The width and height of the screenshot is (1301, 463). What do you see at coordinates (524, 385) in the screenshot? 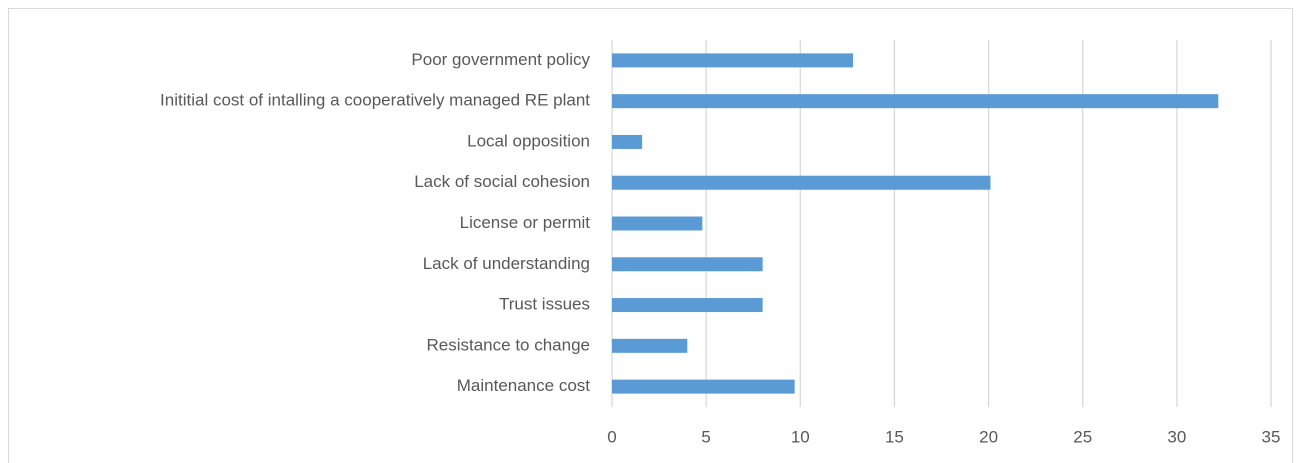
I see `y-tick-label: Maintenance cost` at bounding box center [524, 385].